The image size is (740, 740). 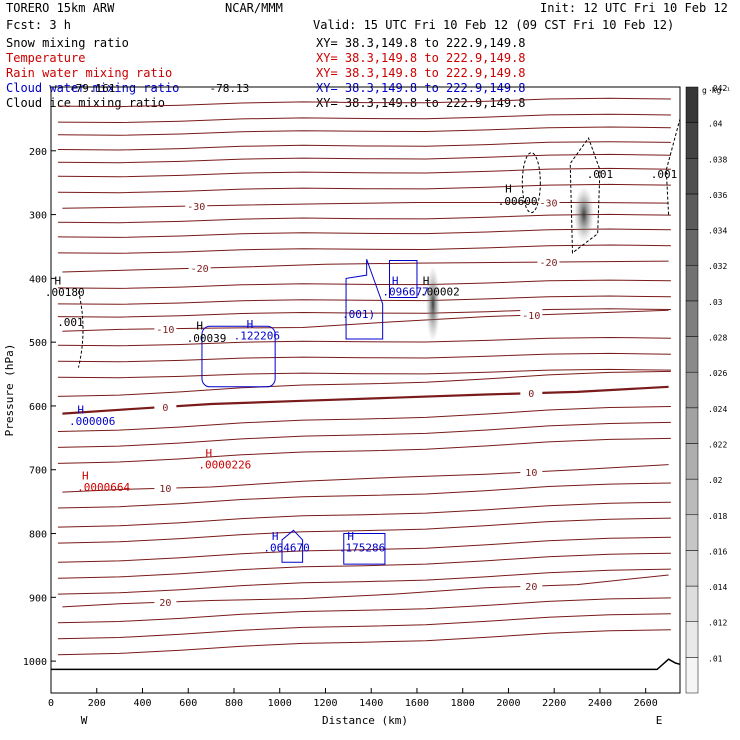 What do you see at coordinates (196, 207) in the screenshot?
I see `isotherm-label: -30` at bounding box center [196, 207].